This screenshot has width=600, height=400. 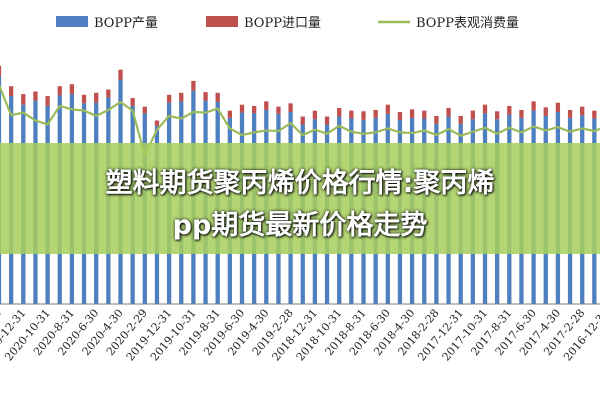 What do you see at coordinates (467, 23) in the screenshot?
I see `legend-label-3: BOPP表观消费量` at bounding box center [467, 23].